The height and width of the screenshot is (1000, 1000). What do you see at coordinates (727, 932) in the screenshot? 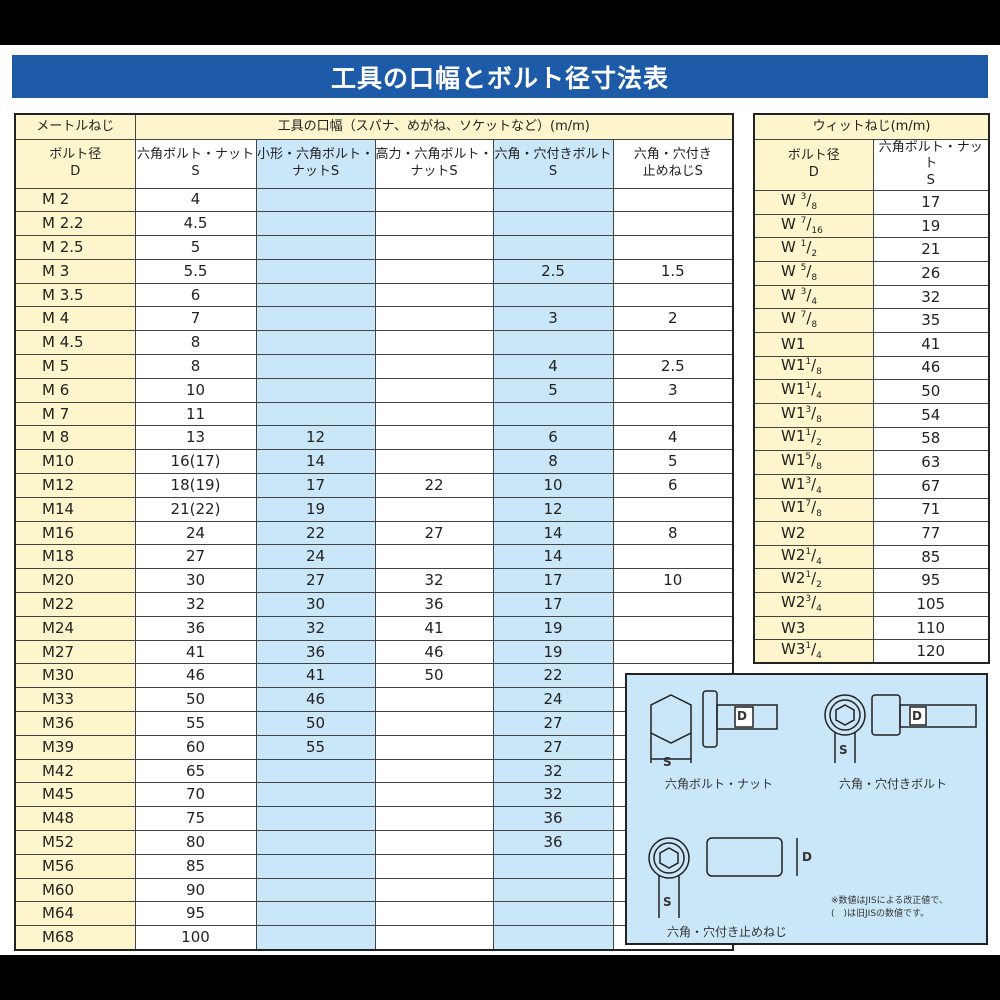
I see `caption-set-screw: 六角・穴付き止めねじ` at bounding box center [727, 932].